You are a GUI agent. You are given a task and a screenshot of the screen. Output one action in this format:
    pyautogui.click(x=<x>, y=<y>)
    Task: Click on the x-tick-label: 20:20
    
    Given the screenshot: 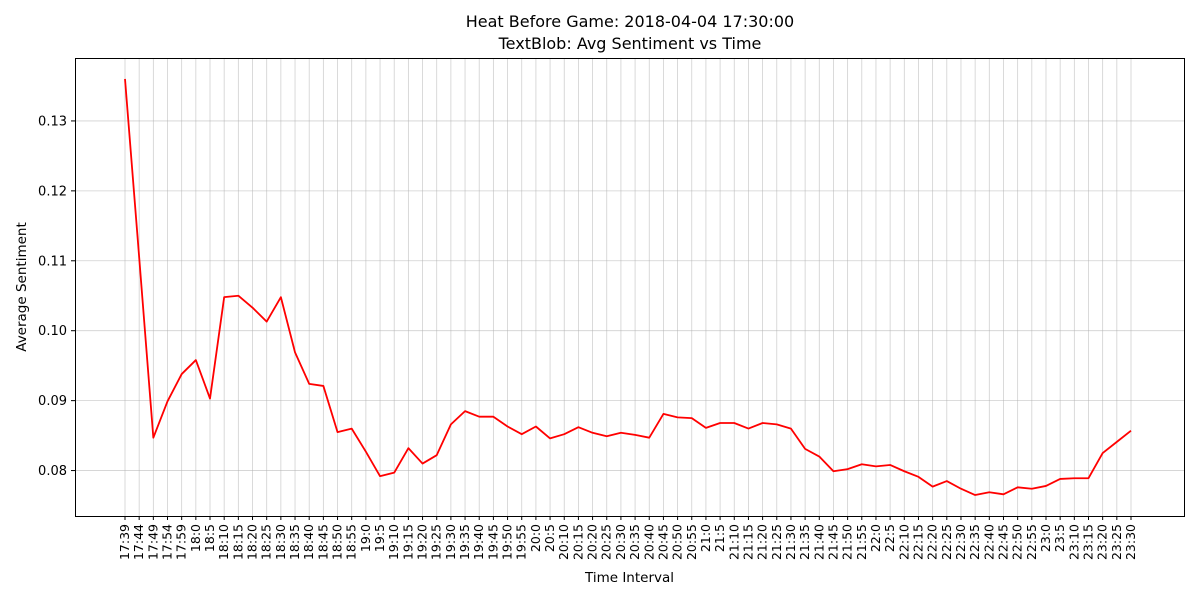 What is the action you would take?
    pyautogui.click(x=592, y=542)
    